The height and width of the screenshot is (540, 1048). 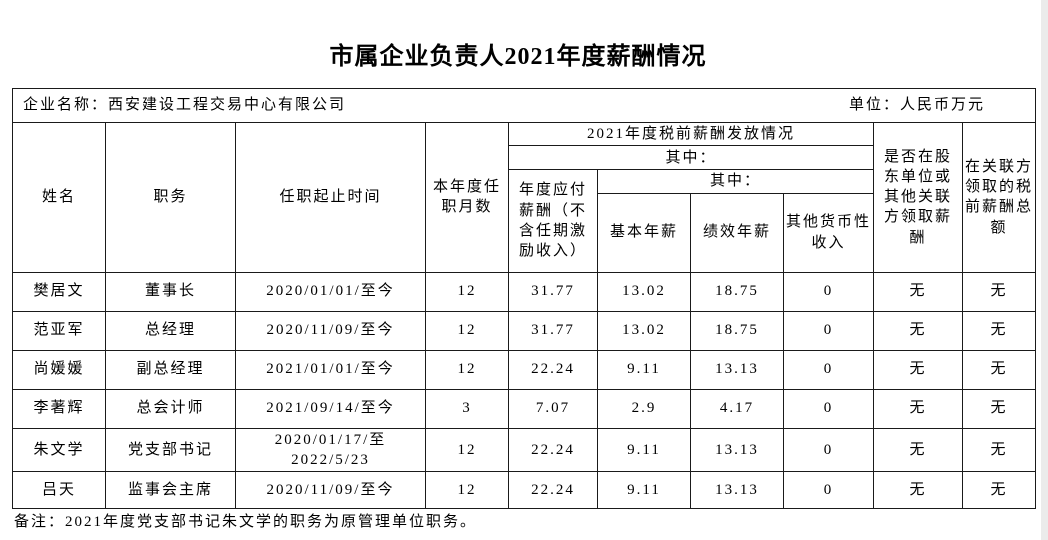 What do you see at coordinates (737, 408) in the screenshot?
I see `cell-performance-salary: 4.17` at bounding box center [737, 408].